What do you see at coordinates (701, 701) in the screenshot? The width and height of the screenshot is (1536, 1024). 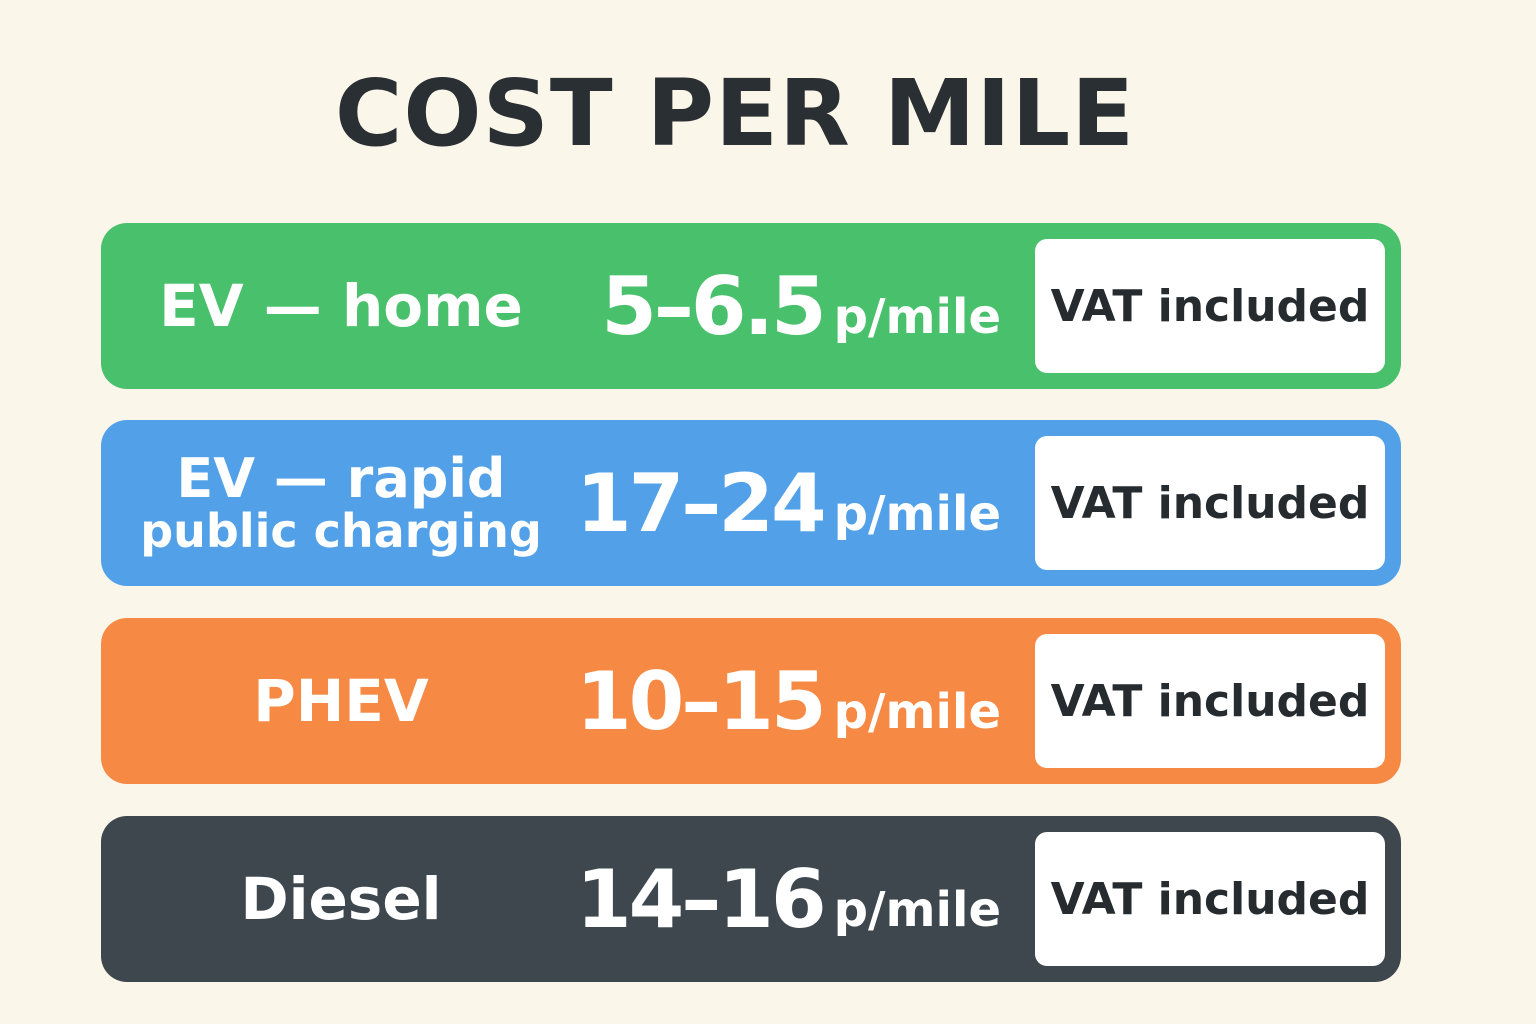 I see `cost-range: 10–15` at bounding box center [701, 701].